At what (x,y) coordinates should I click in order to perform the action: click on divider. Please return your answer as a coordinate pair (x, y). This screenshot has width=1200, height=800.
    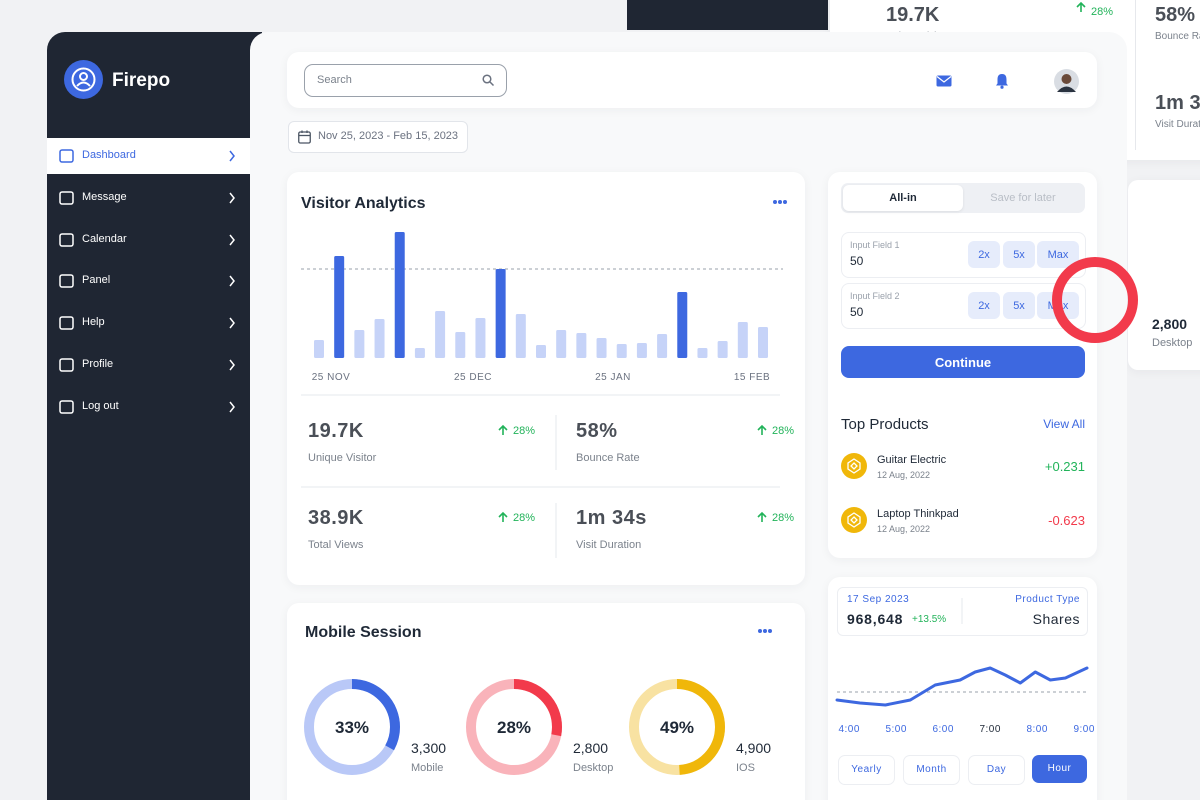
    Looking at the image, I should click on (1135, 75).